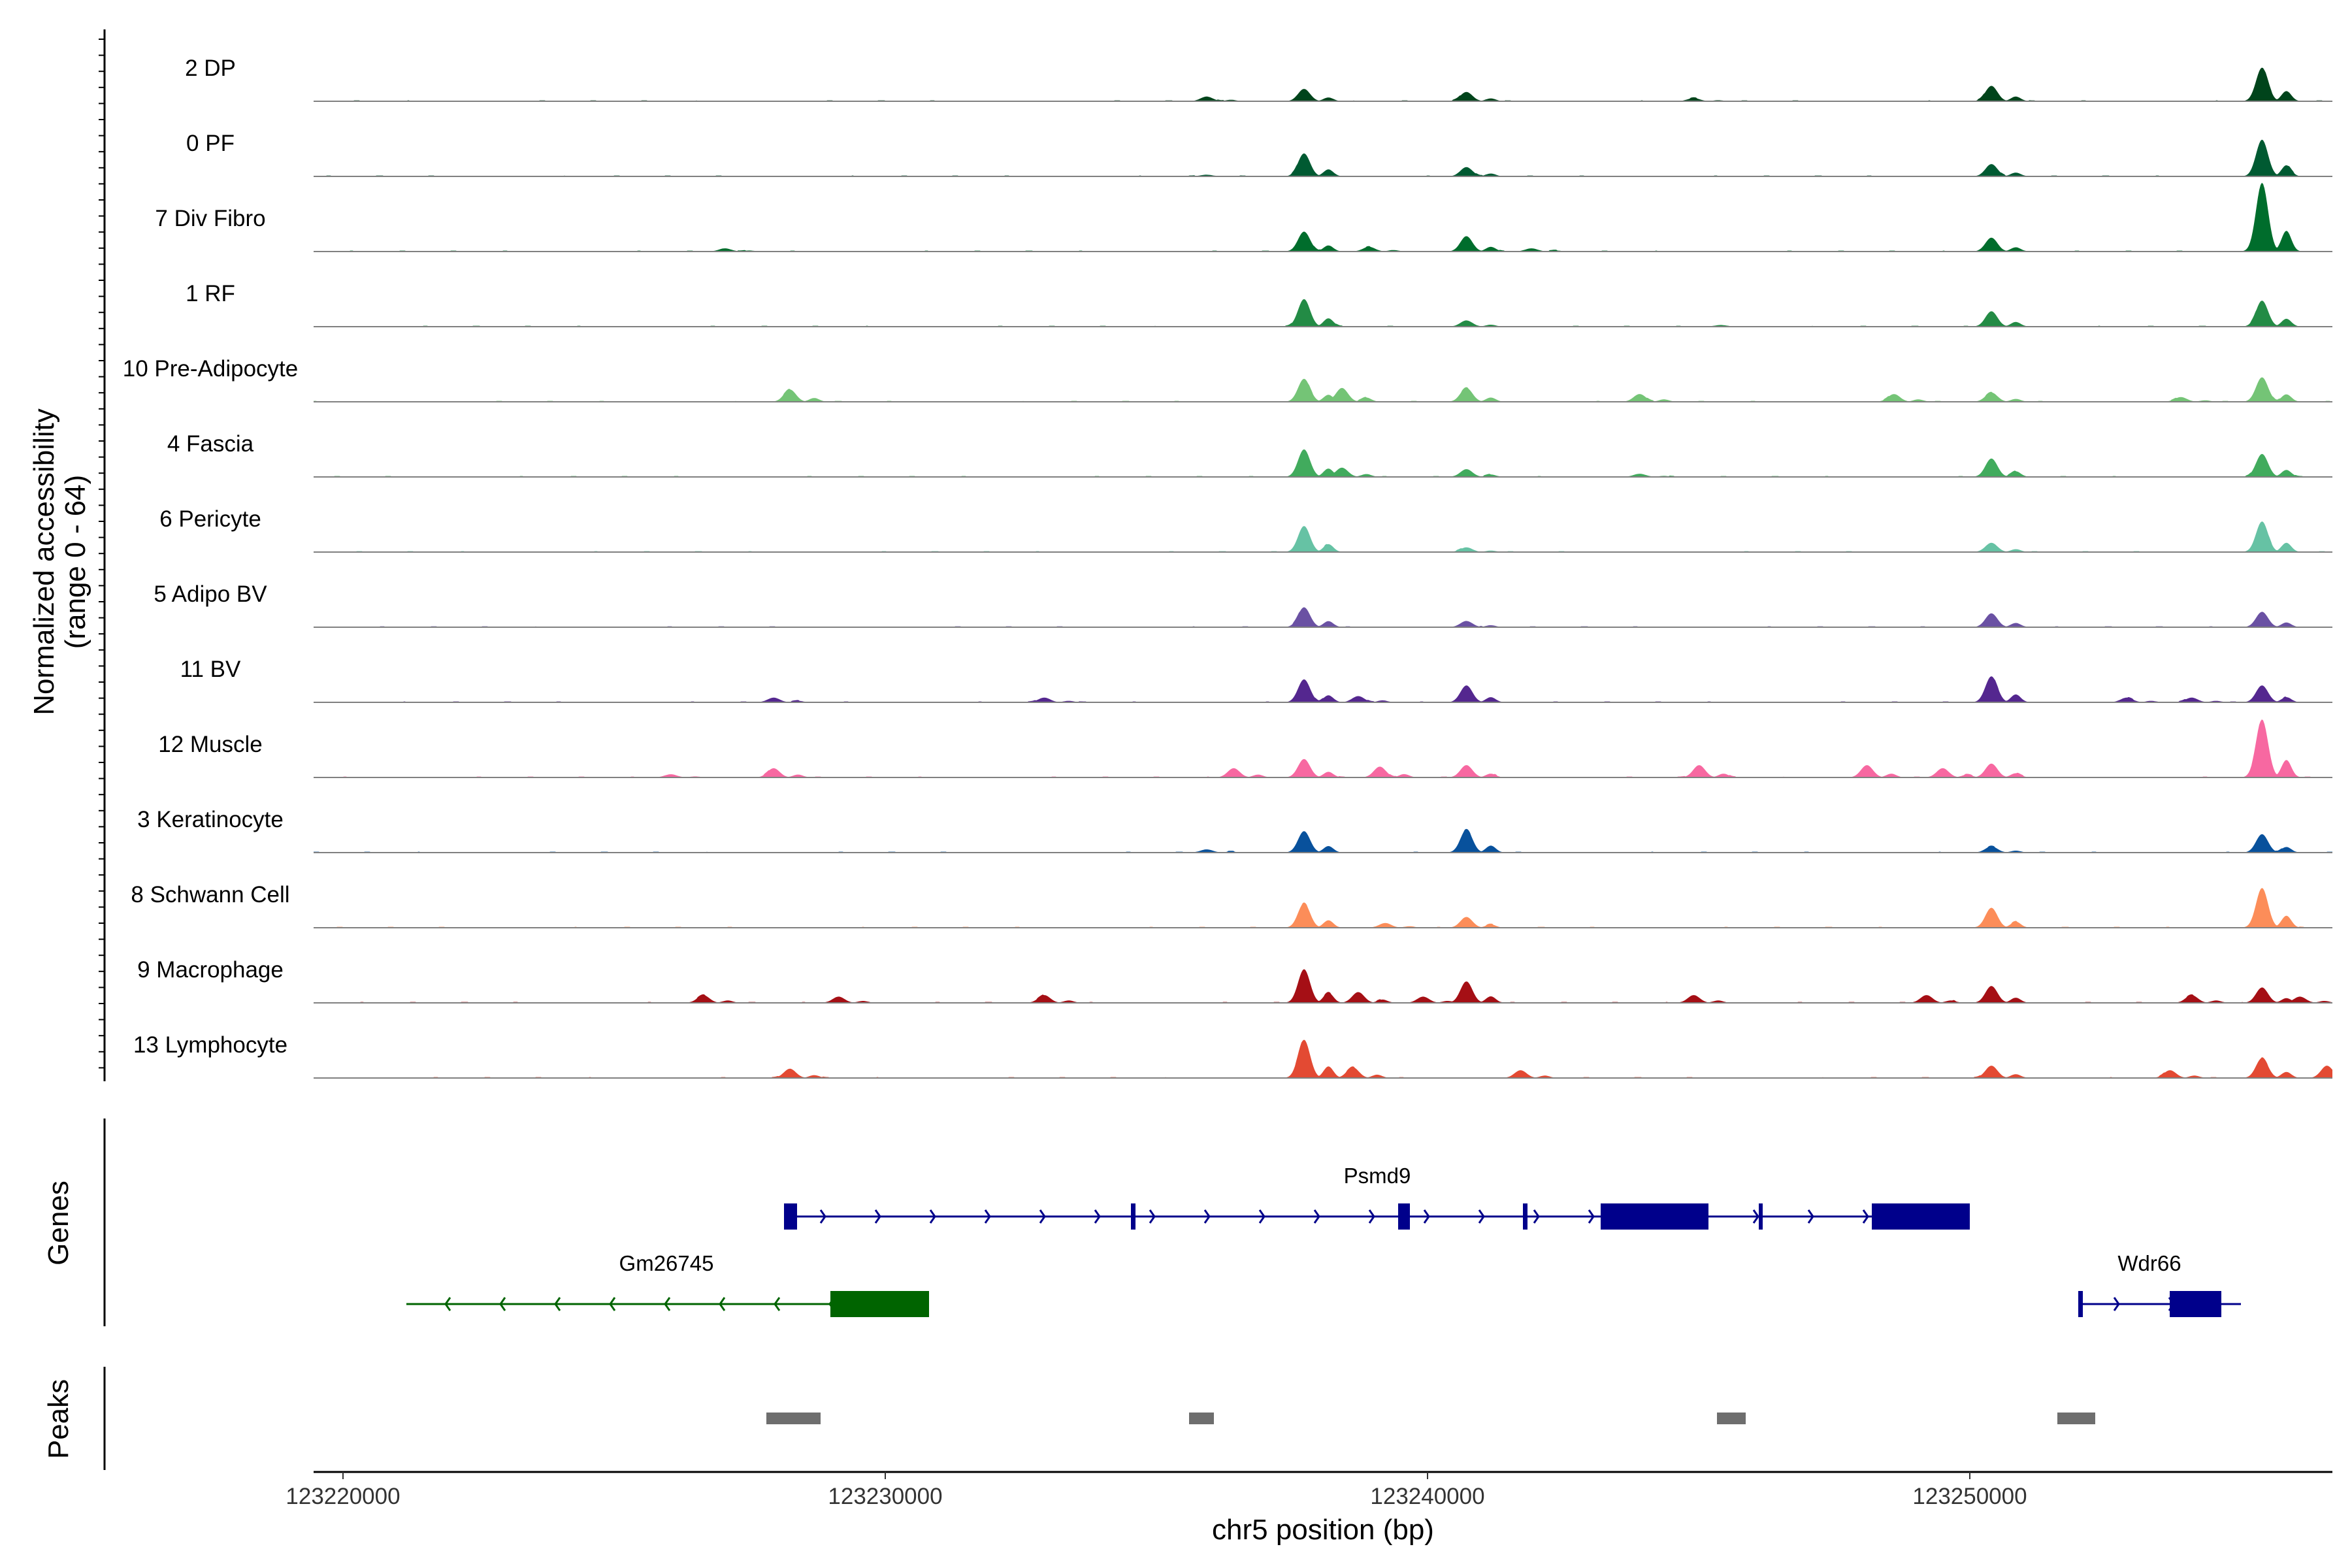 The width and height of the screenshot is (2352, 1568). I want to click on track-label: 9 Macrophage, so click(210, 970).